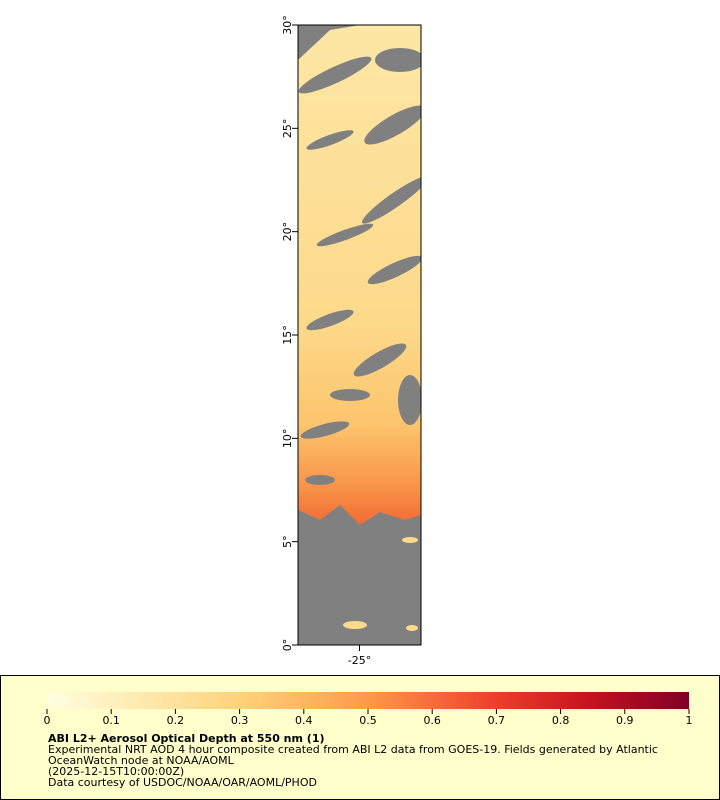 The image size is (720, 800). I want to click on colorbar-tick-label: 0.6, so click(432, 720).